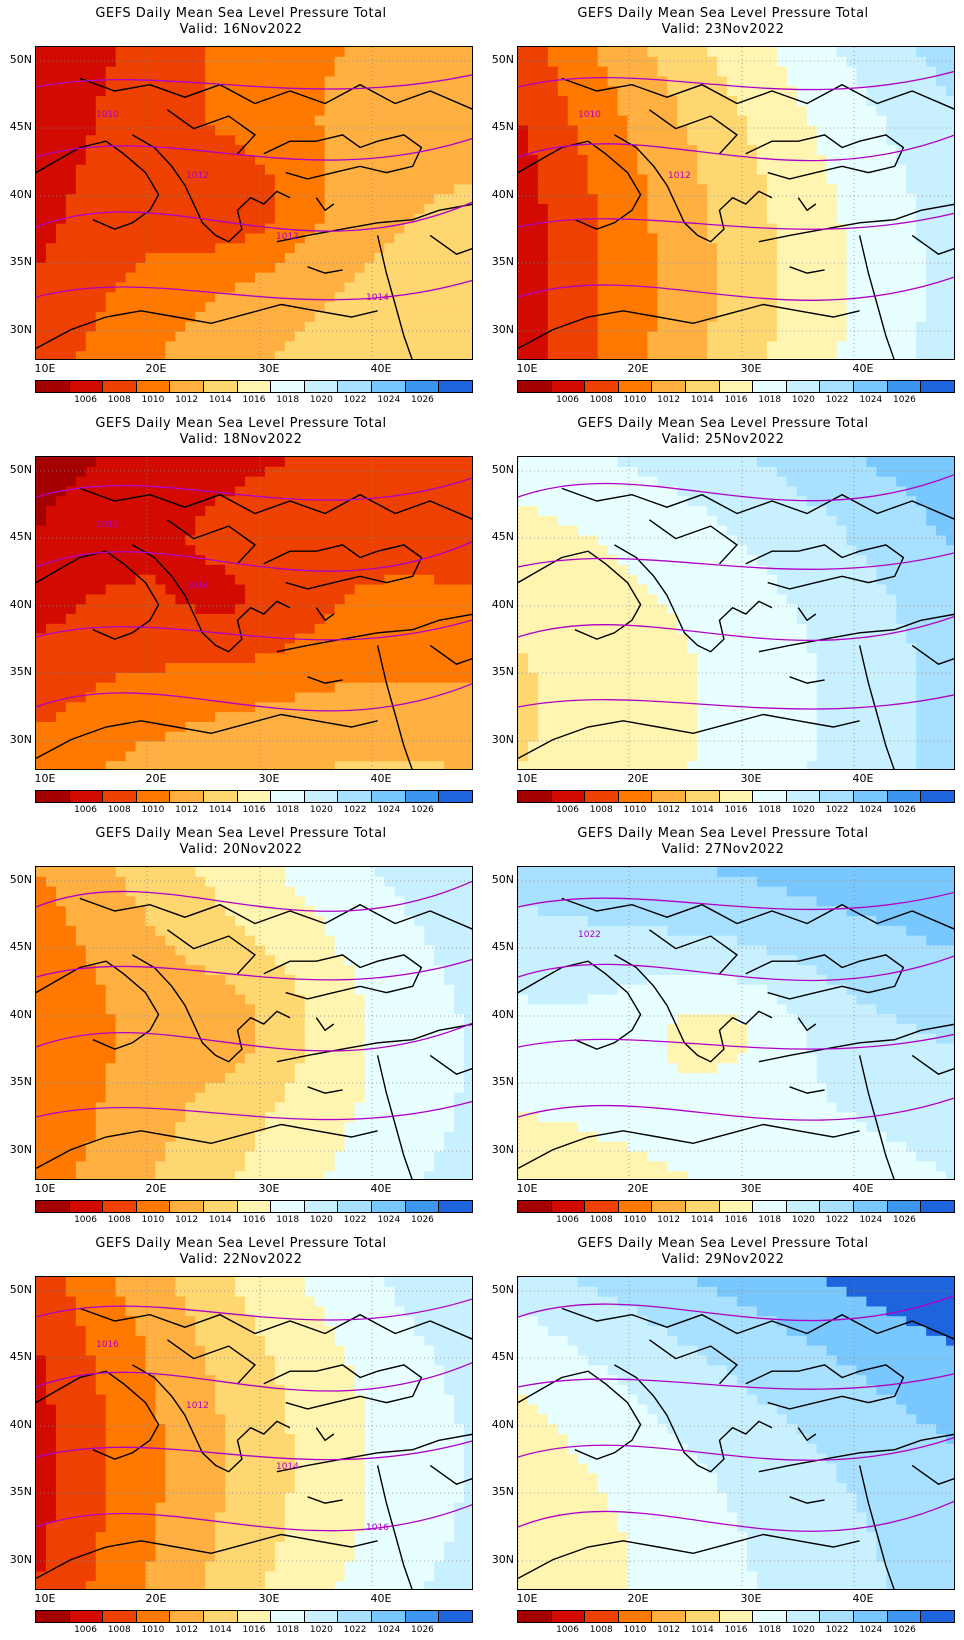 The height and width of the screenshot is (1640, 964). Describe the element at coordinates (254, 697) in the screenshot. I see `isobar-line` at that location.